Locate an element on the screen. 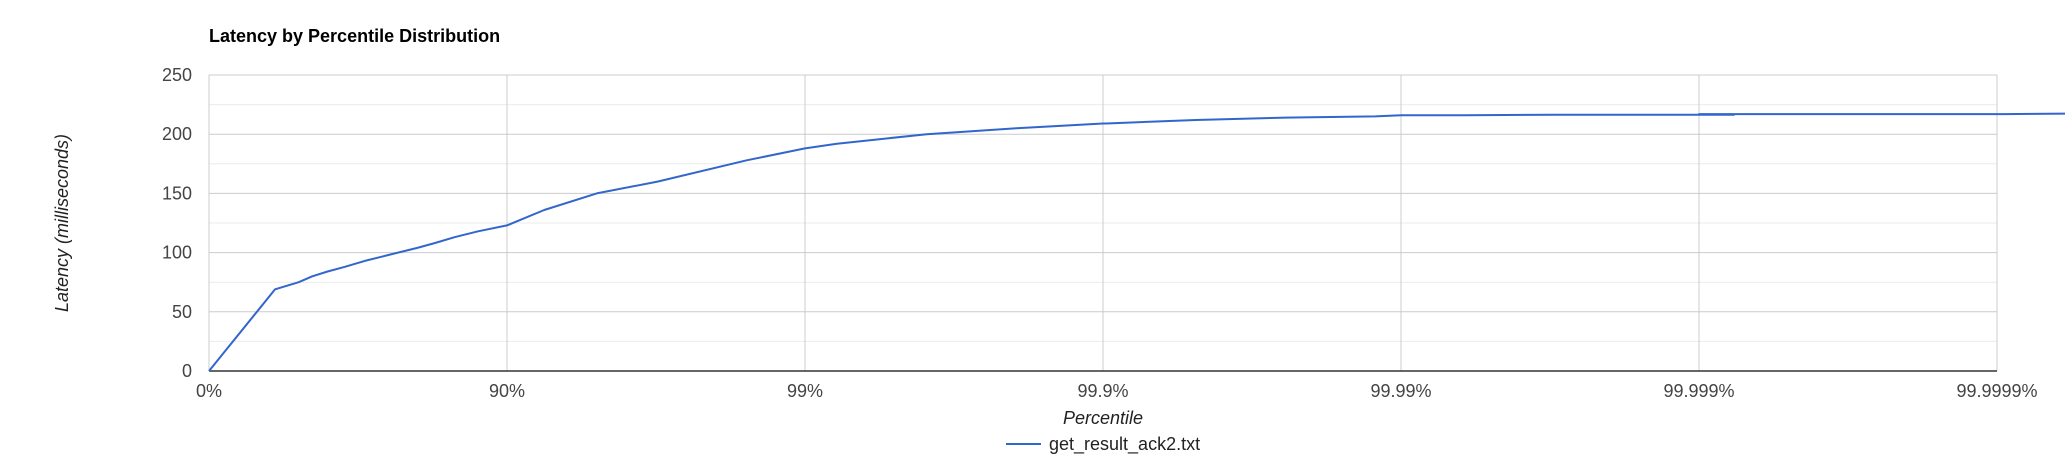 The width and height of the screenshot is (2065, 456). y-tick-label: 200 is located at coordinates (177, 134).